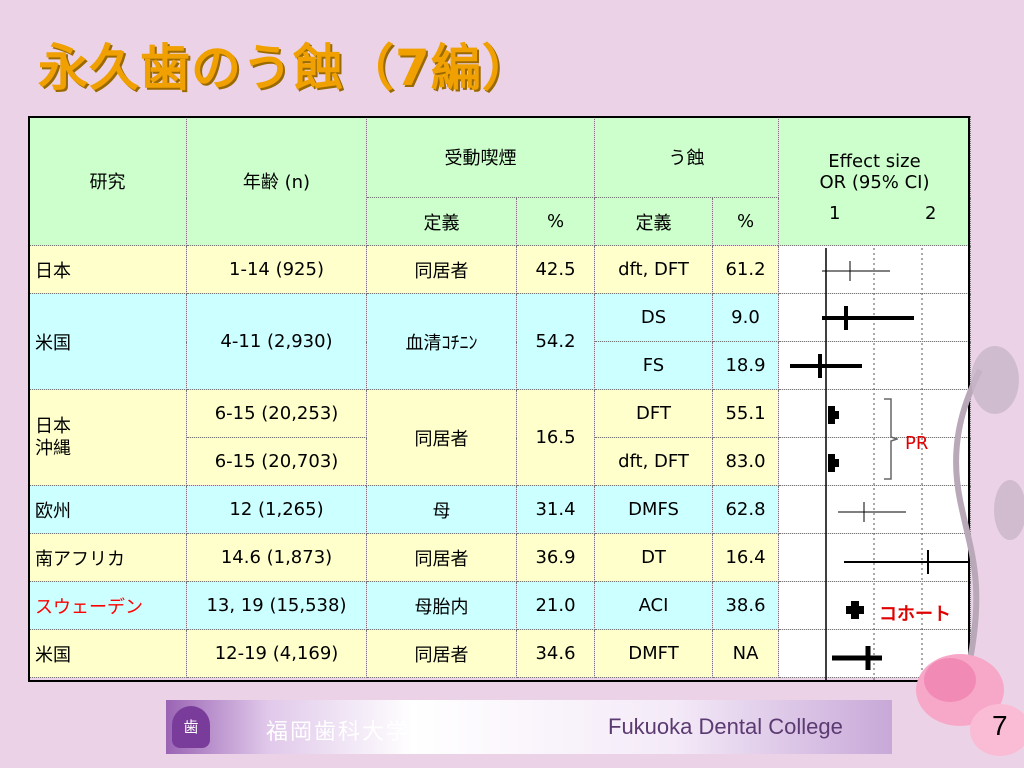  What do you see at coordinates (653, 221) in the screenshot?
I see `header-caries-definition: 定義` at bounding box center [653, 221].